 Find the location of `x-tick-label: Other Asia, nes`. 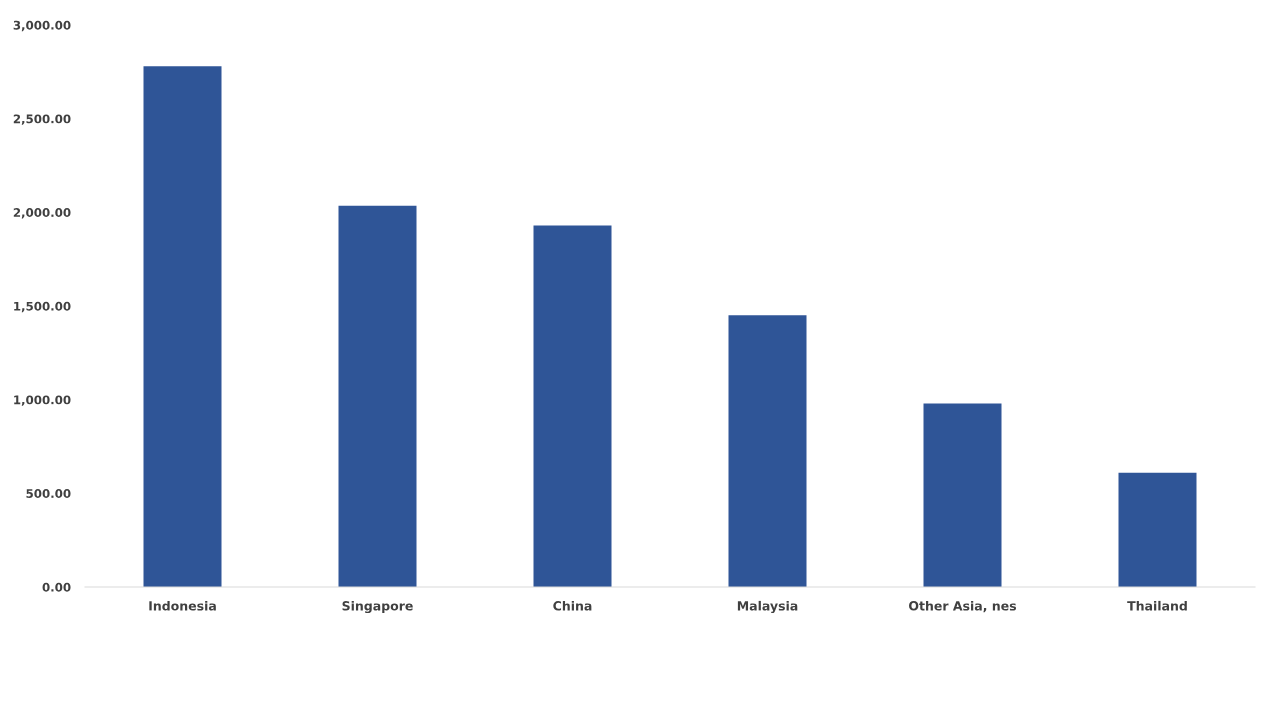

x-tick-label: Other Asia, nes is located at coordinates (963, 606).